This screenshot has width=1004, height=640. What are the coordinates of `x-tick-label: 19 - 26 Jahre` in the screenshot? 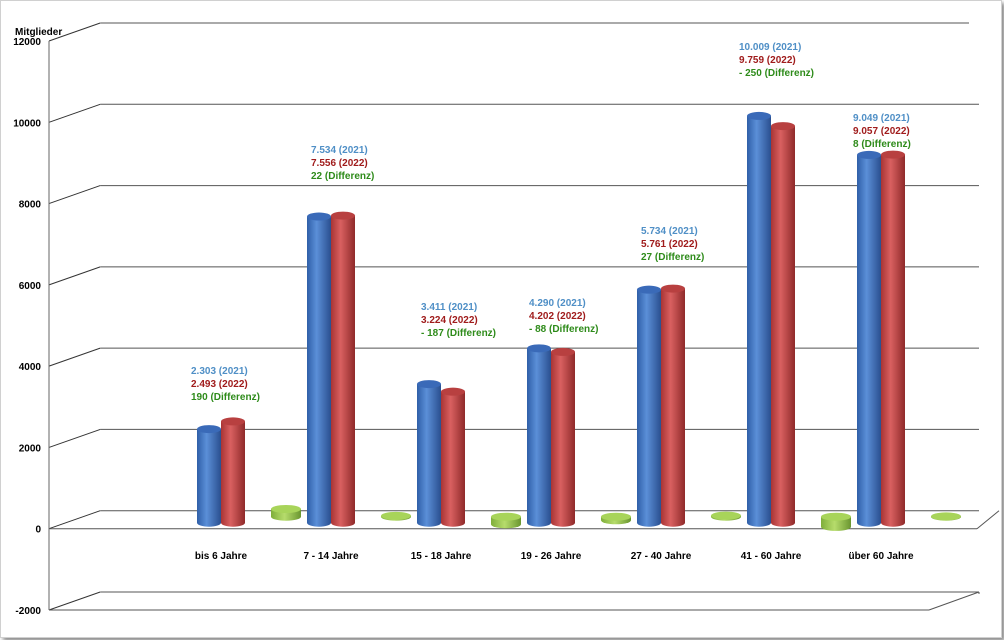 It's located at (551, 556).